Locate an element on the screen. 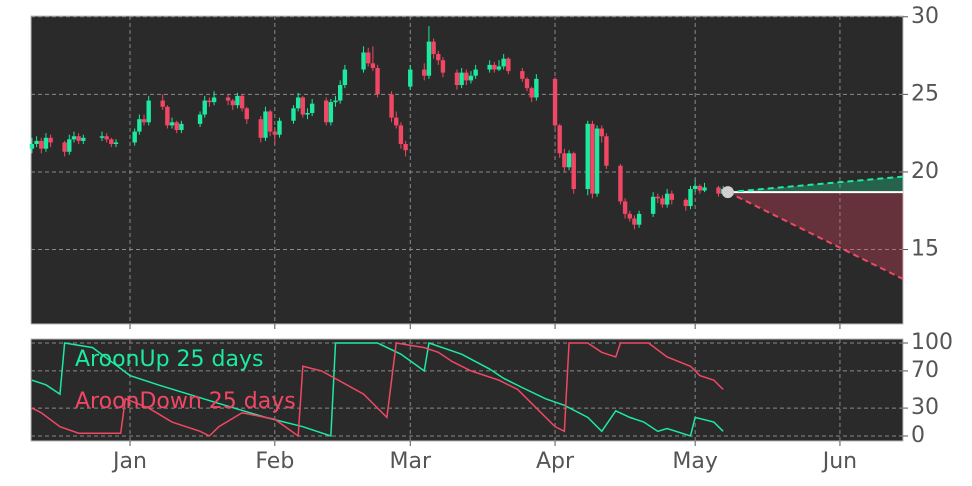 Image resolution: width=972 pixels, height=486 pixels. x-tick-label: Jun is located at coordinates (839, 461).